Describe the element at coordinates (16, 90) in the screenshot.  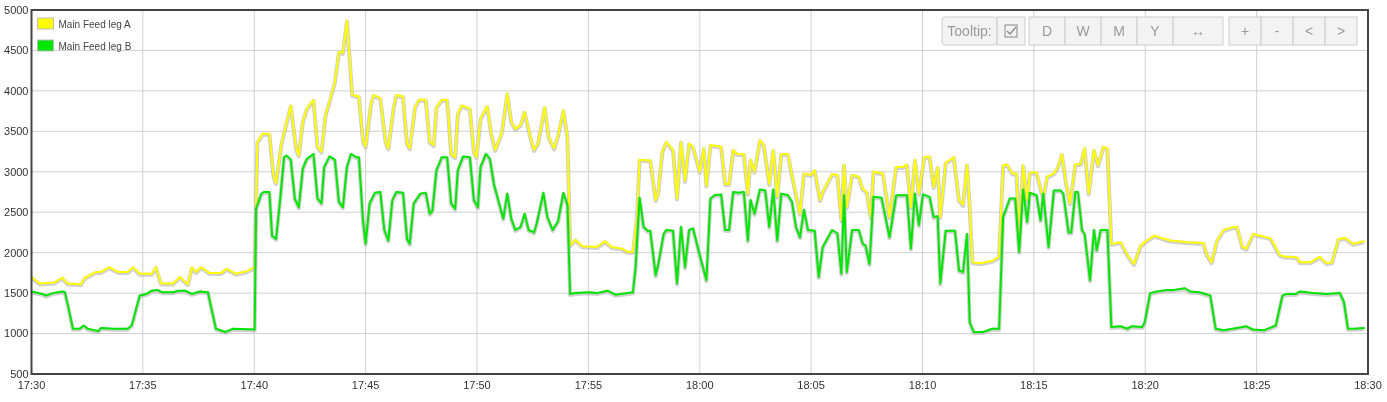
I see `y-tick-label: 4000` at that location.